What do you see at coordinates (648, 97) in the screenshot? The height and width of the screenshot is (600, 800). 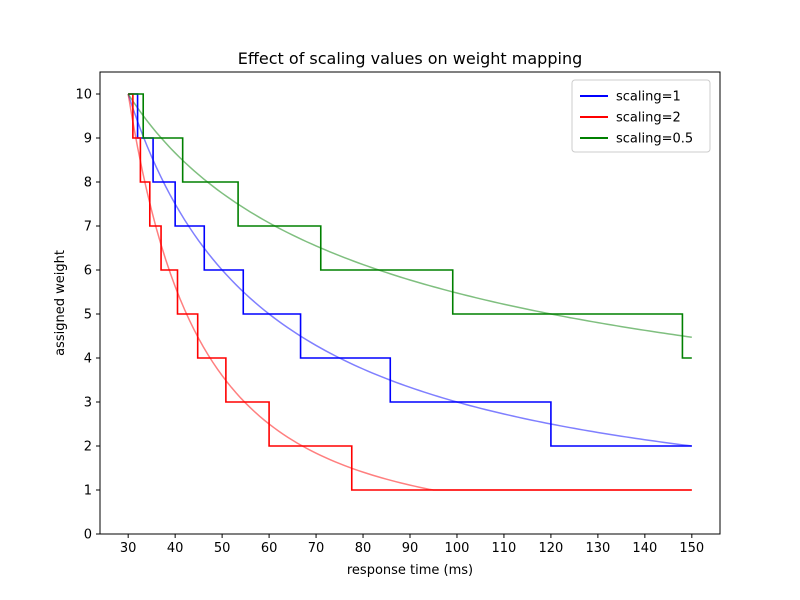 I see `legend-entry: scaling=1` at bounding box center [648, 97].